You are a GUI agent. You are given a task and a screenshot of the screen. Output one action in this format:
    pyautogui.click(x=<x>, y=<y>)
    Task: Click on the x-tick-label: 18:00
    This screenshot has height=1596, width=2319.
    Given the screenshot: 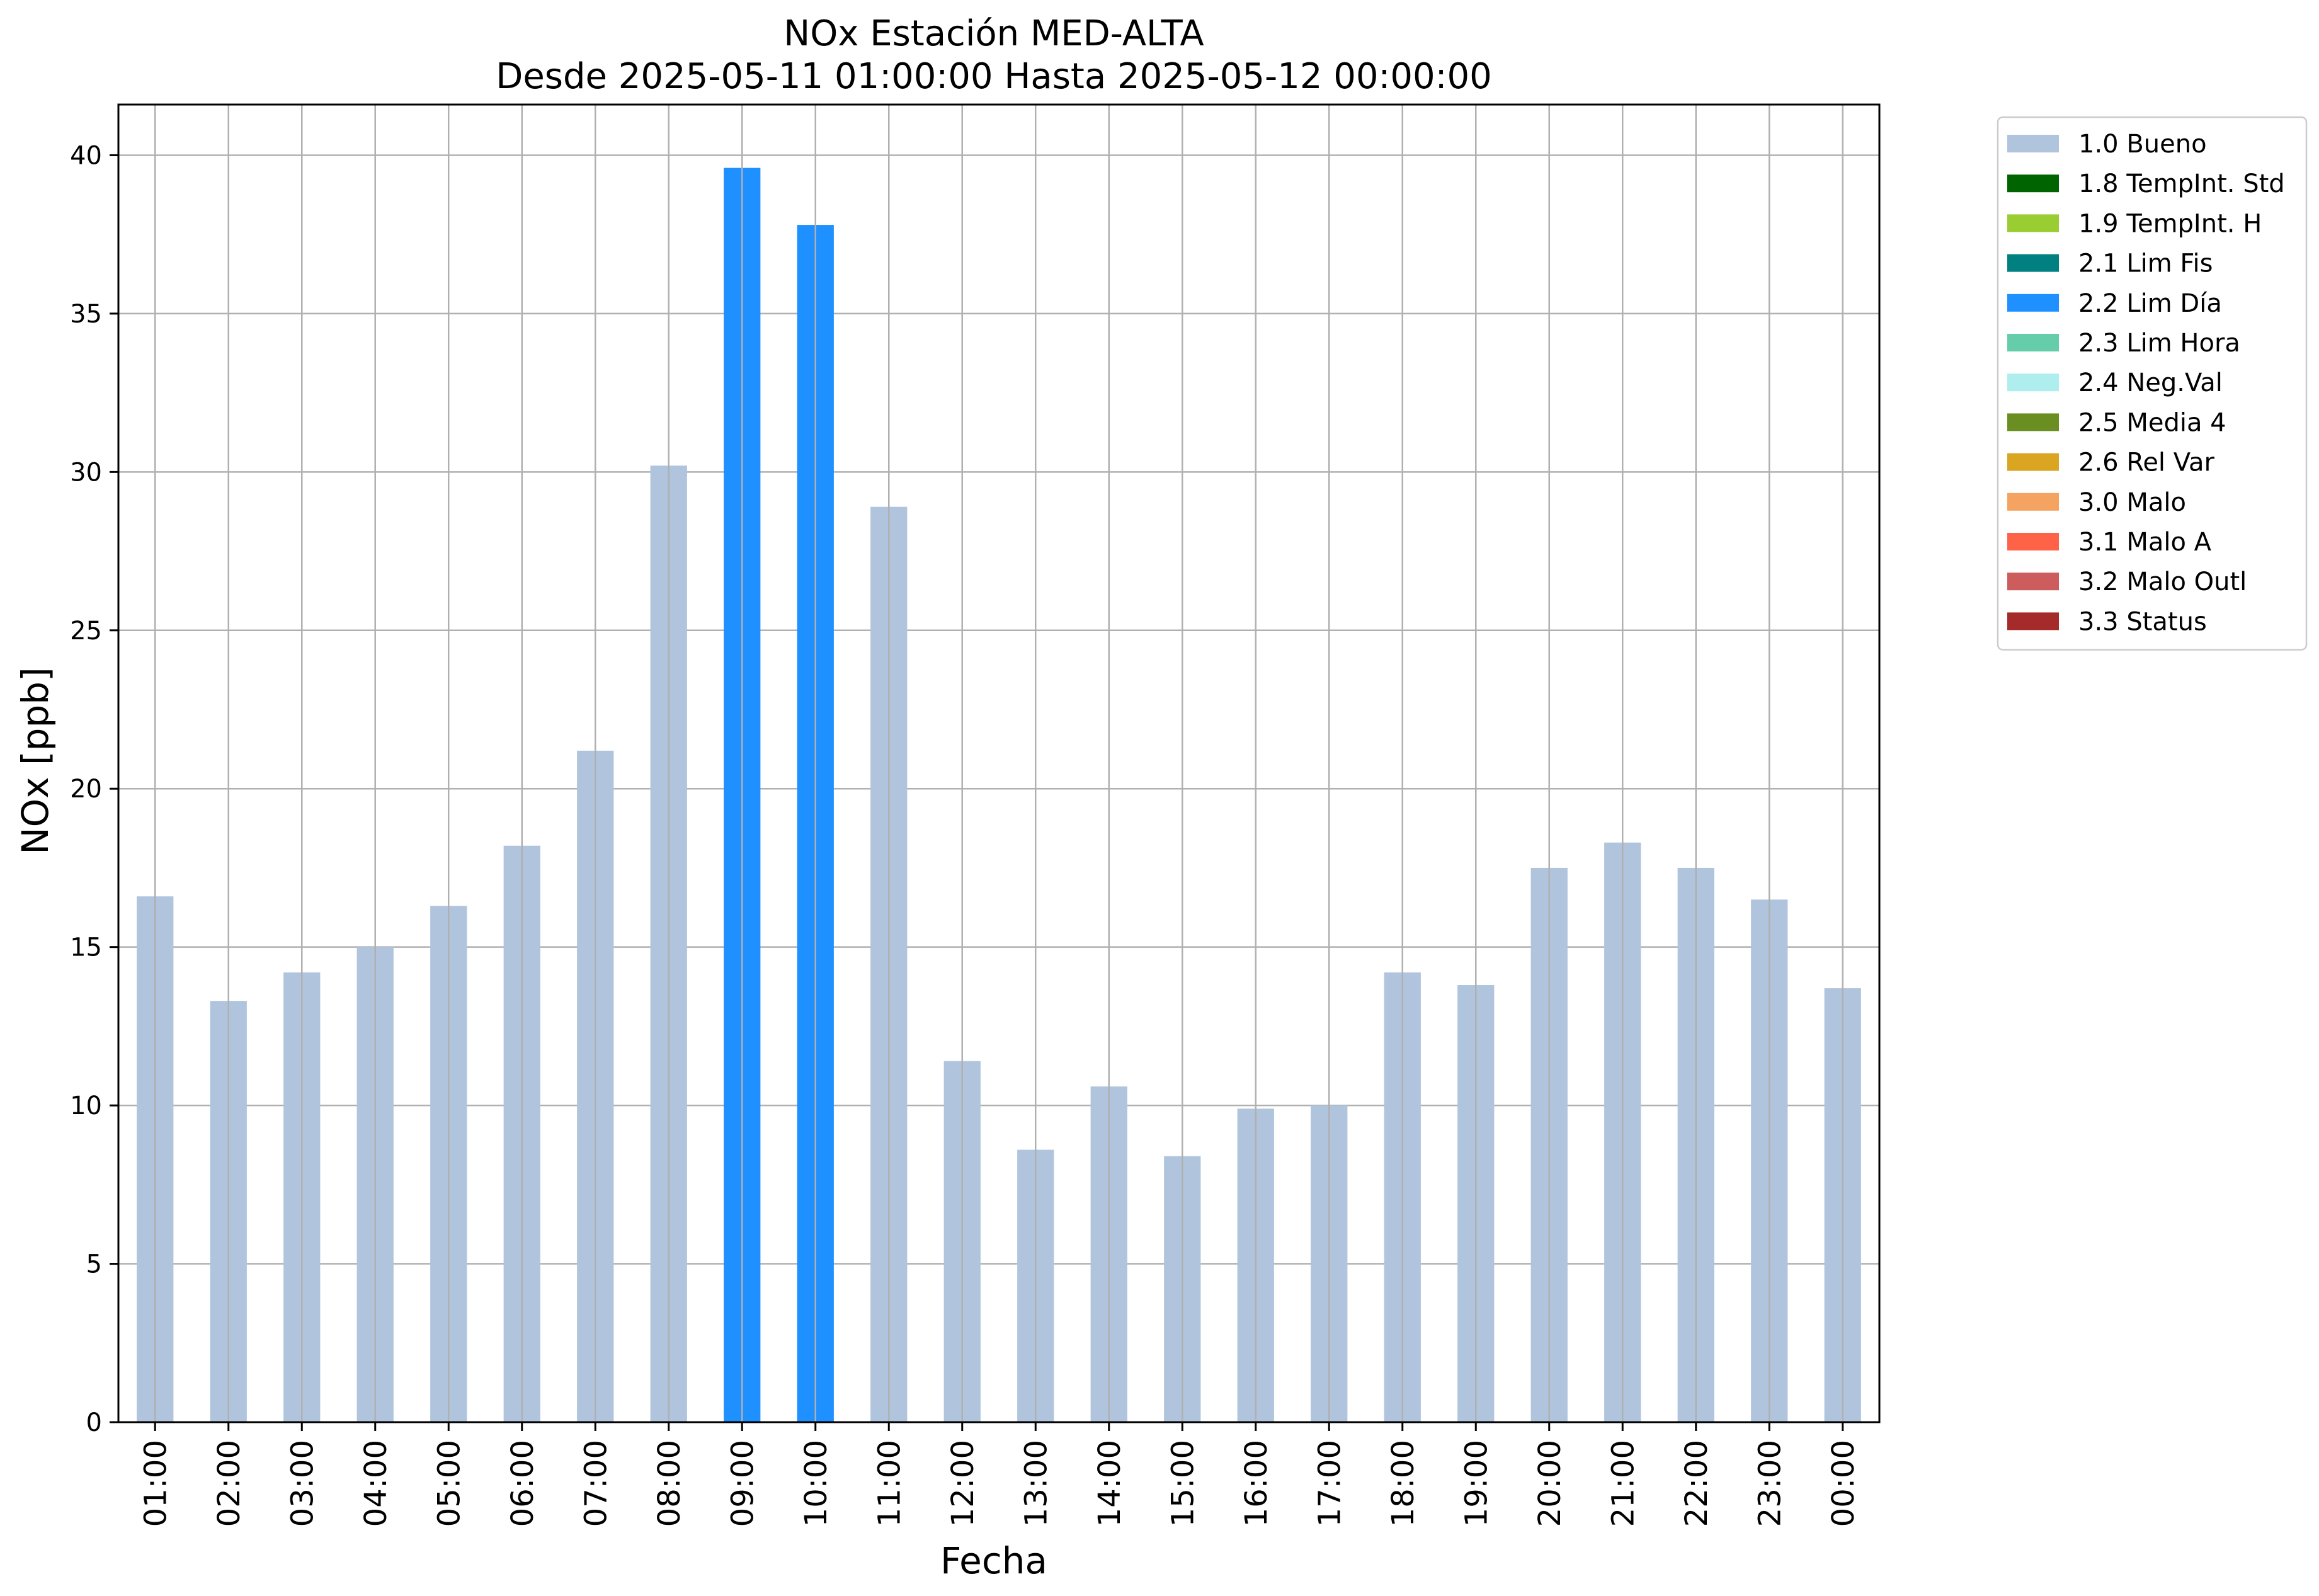 What is the action you would take?
    pyautogui.click(x=1403, y=1483)
    